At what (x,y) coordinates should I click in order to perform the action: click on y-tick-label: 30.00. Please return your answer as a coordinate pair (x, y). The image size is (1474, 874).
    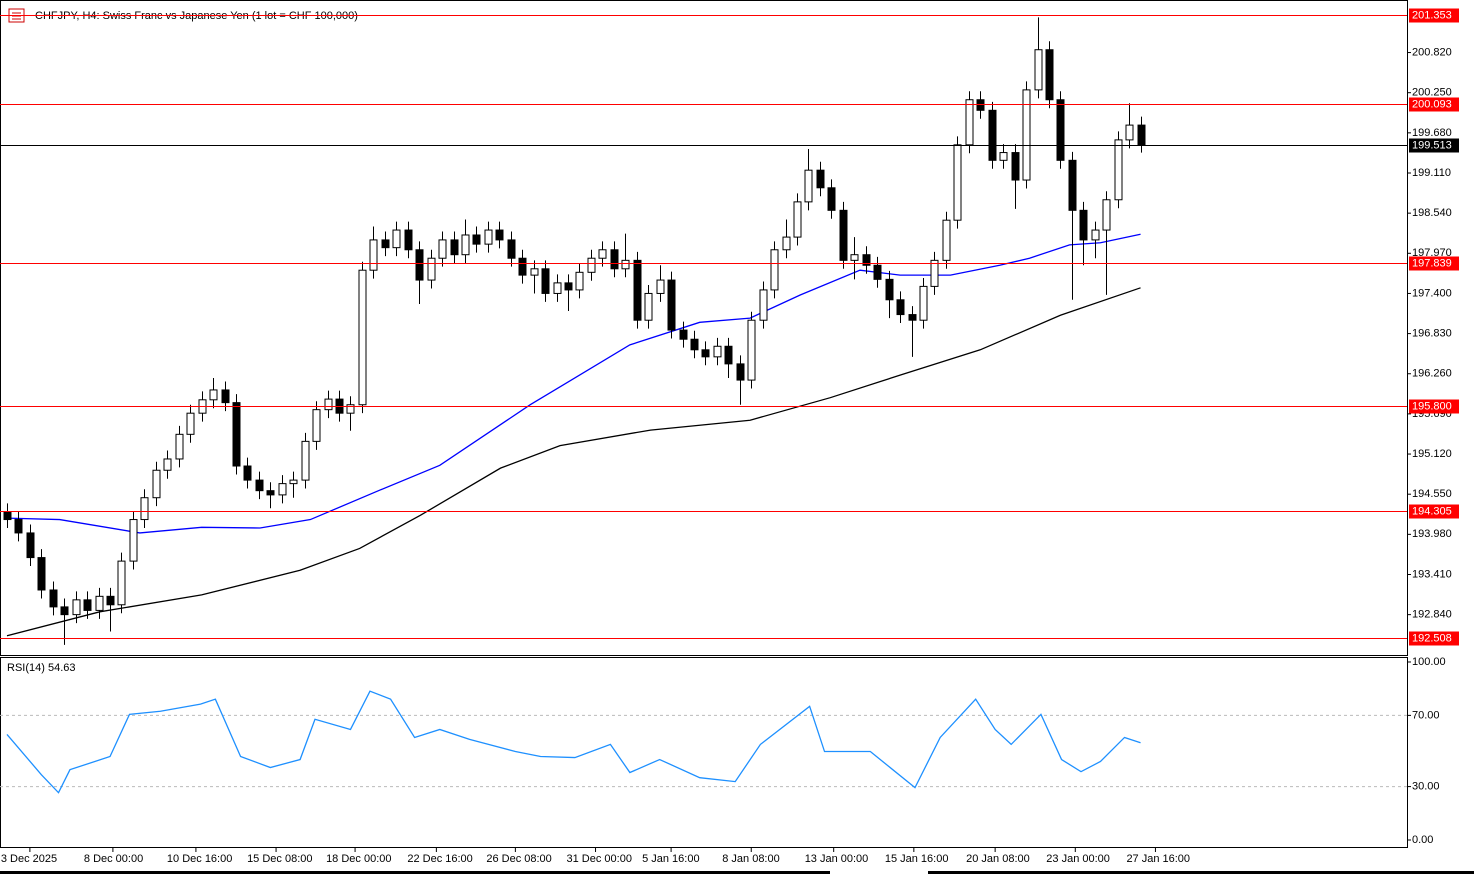
    Looking at the image, I should click on (1426, 786).